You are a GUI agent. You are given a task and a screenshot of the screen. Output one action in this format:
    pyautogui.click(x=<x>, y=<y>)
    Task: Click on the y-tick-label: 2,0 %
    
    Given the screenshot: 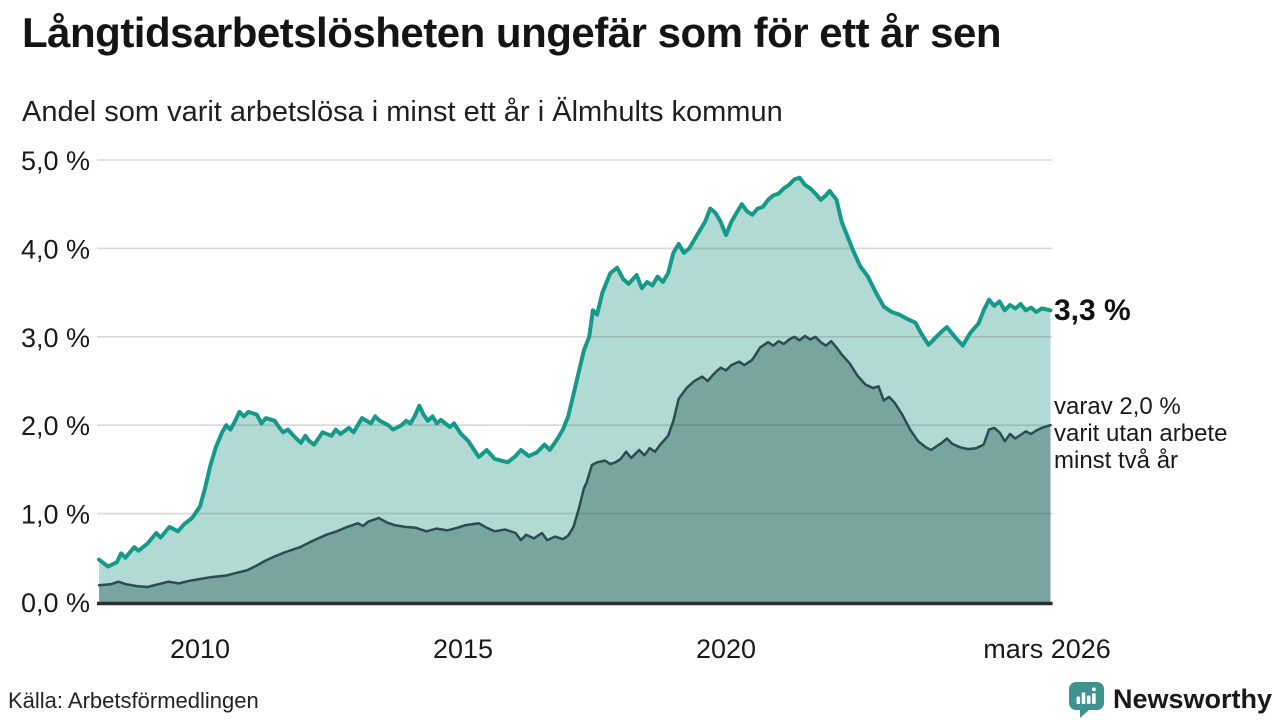 What is the action you would take?
    pyautogui.click(x=55, y=426)
    